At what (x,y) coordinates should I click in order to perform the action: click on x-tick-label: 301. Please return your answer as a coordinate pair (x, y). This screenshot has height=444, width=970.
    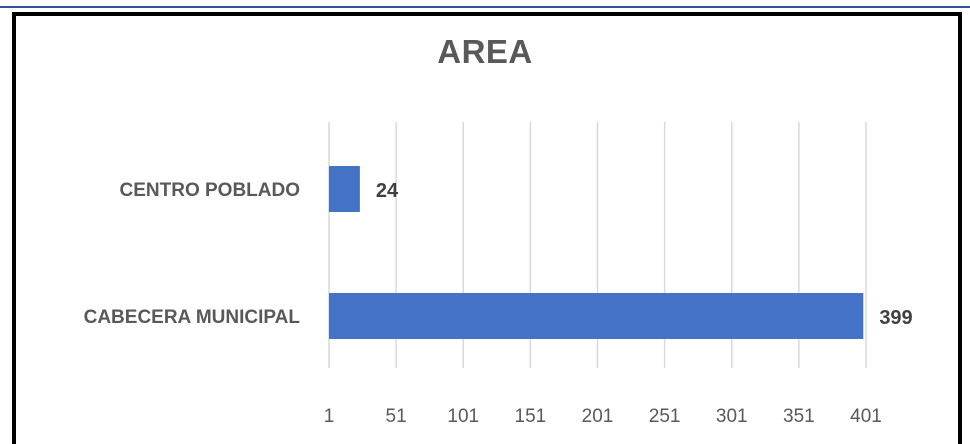
    Looking at the image, I should click on (732, 416).